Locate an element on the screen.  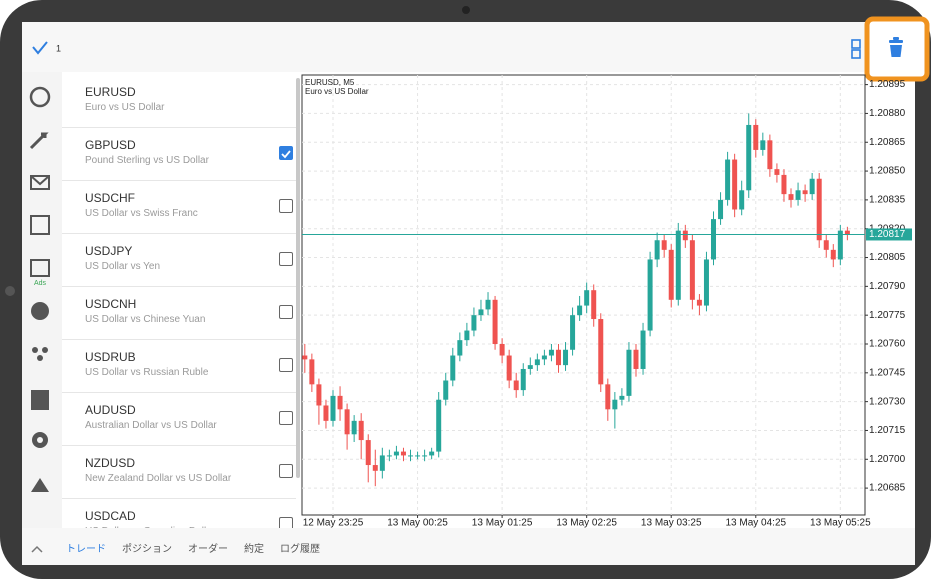
y-tick-label: 1.20865 is located at coordinates (887, 142).